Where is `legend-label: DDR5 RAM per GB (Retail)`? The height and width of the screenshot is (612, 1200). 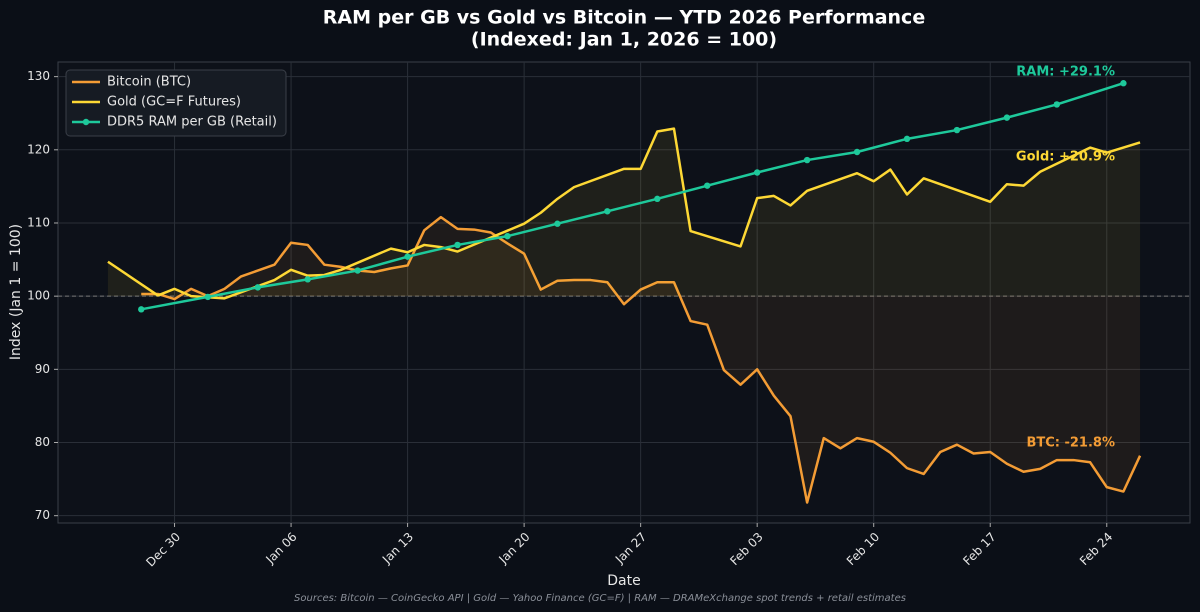
legend-label: DDR5 RAM per GB (Retail) is located at coordinates (192, 122).